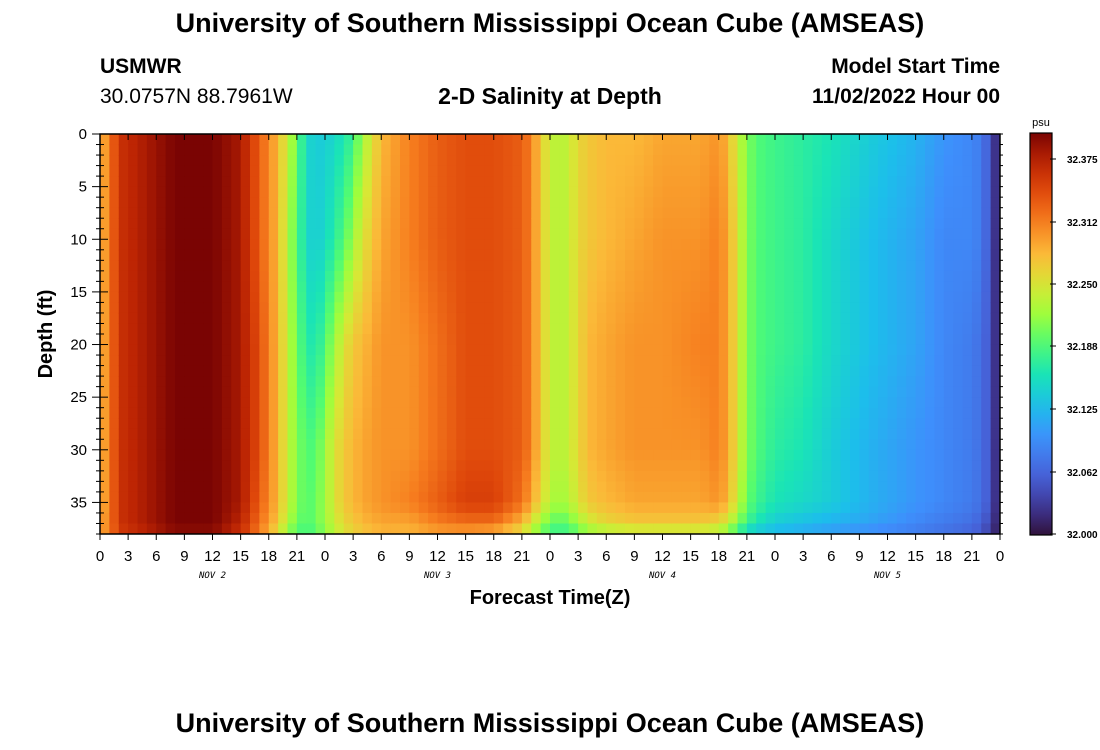 This screenshot has width=1100, height=750. Describe the element at coordinates (78, 345) in the screenshot. I see `y-tick-label: 20` at that location.